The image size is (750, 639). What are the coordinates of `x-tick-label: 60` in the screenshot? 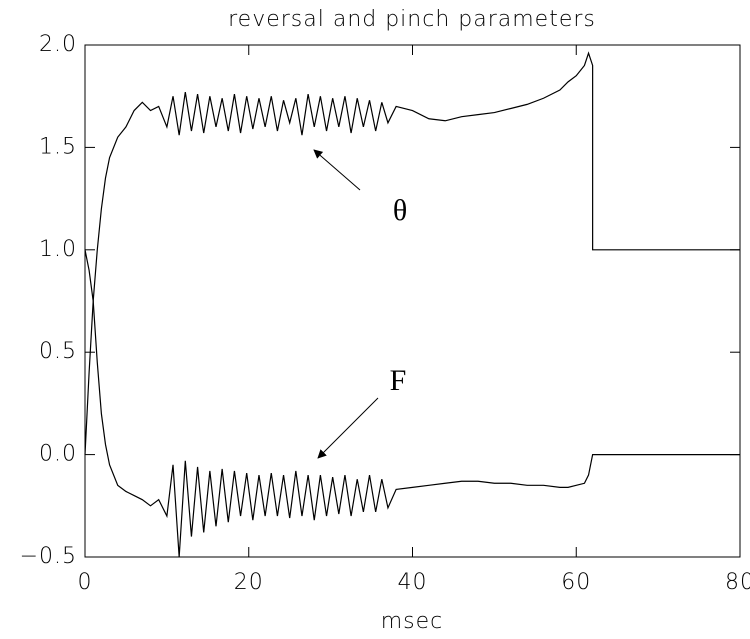 It's located at (576, 582).